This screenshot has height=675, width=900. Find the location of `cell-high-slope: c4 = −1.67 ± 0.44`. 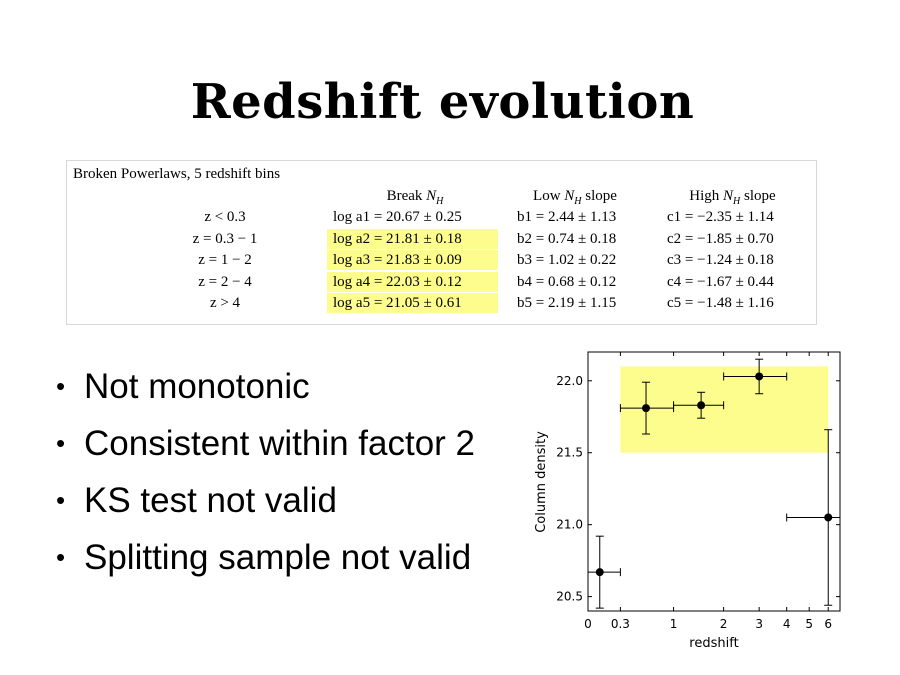

cell-high-slope: c4 = −1.67 ± 0.44 is located at coordinates (720, 281).